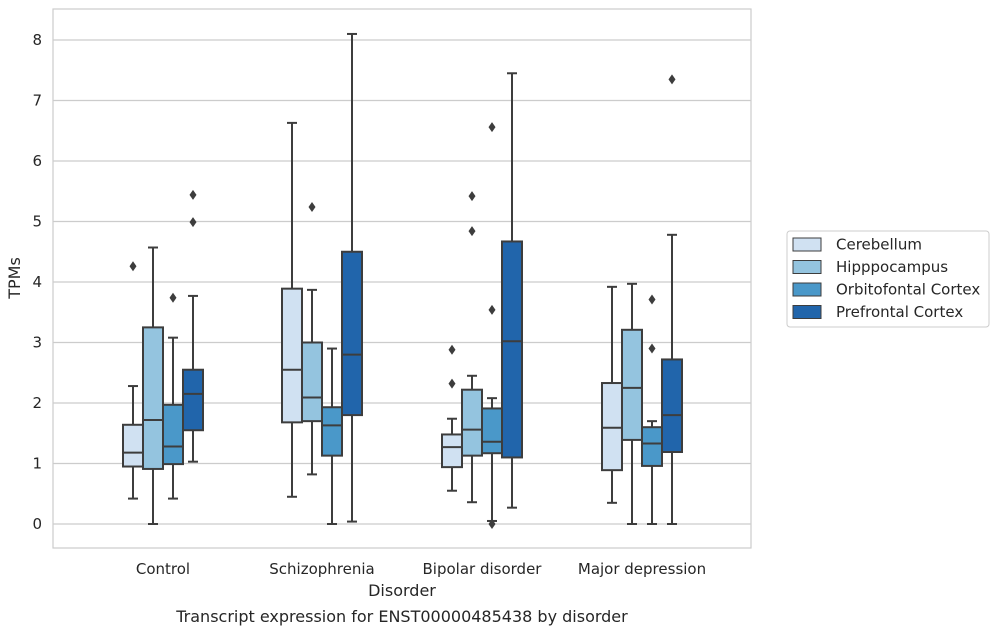 The height and width of the screenshot is (634, 999). What do you see at coordinates (483, 569) in the screenshot?
I see `x-tick-label: Bipolar disorder` at bounding box center [483, 569].